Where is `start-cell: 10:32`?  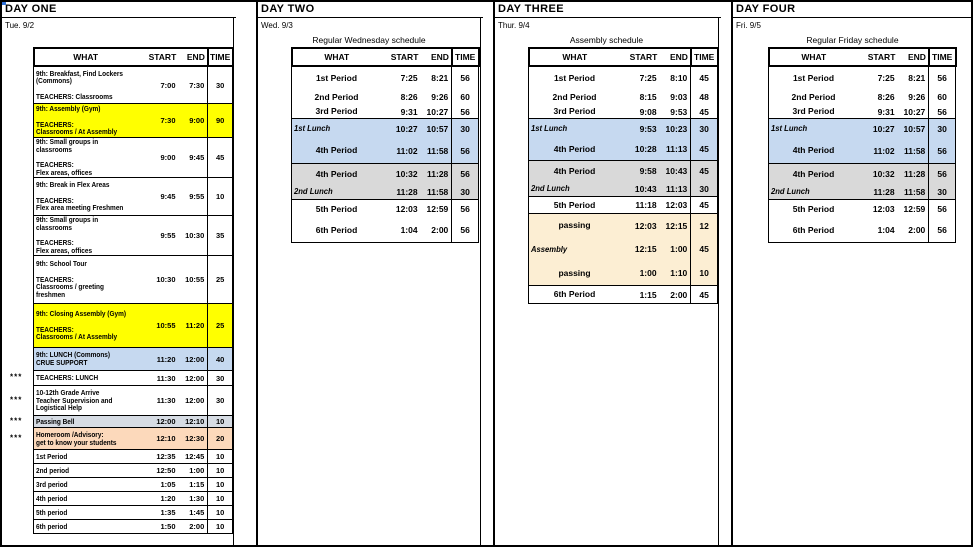
start-cell: 10:32 is located at coordinates (883, 174).